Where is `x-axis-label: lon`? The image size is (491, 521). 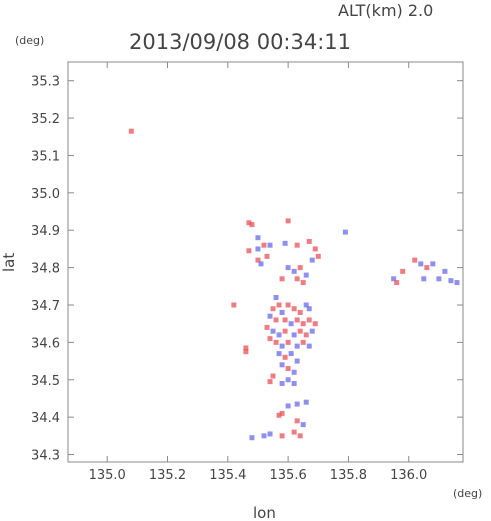 x-axis-label: lon is located at coordinates (264, 512).